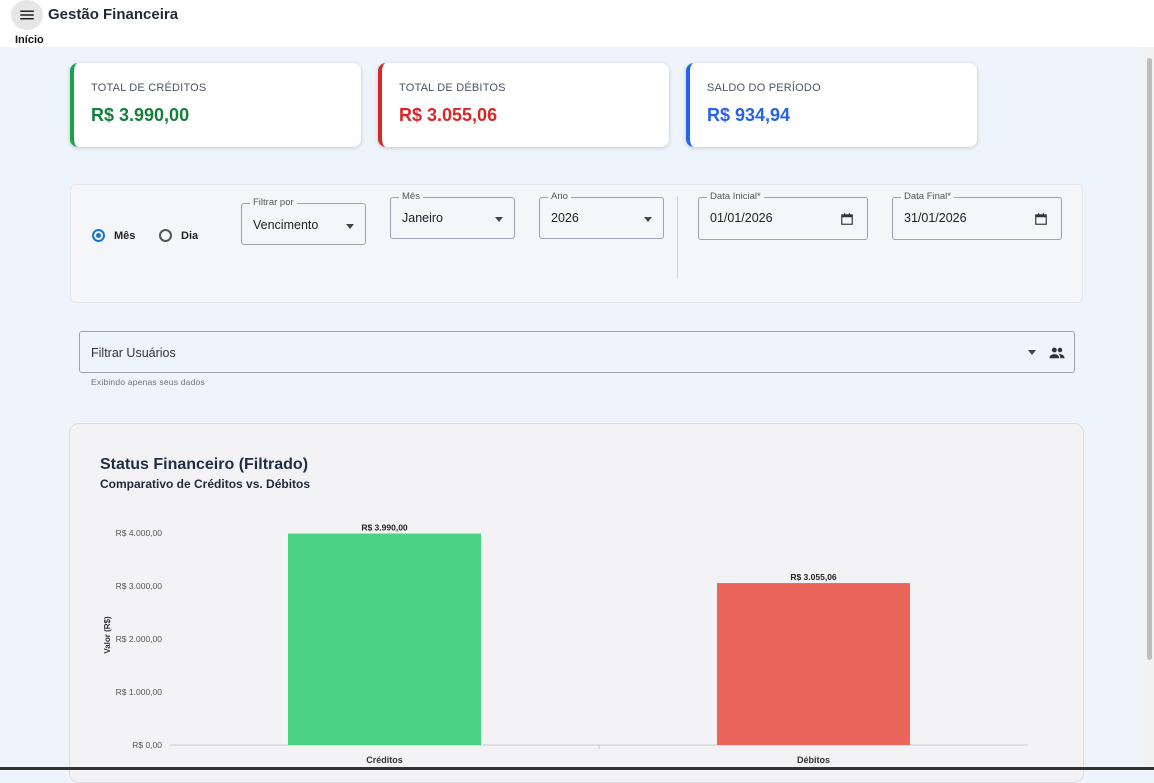  I want to click on y-tick-label: R$ 4.000,00, so click(139, 533).